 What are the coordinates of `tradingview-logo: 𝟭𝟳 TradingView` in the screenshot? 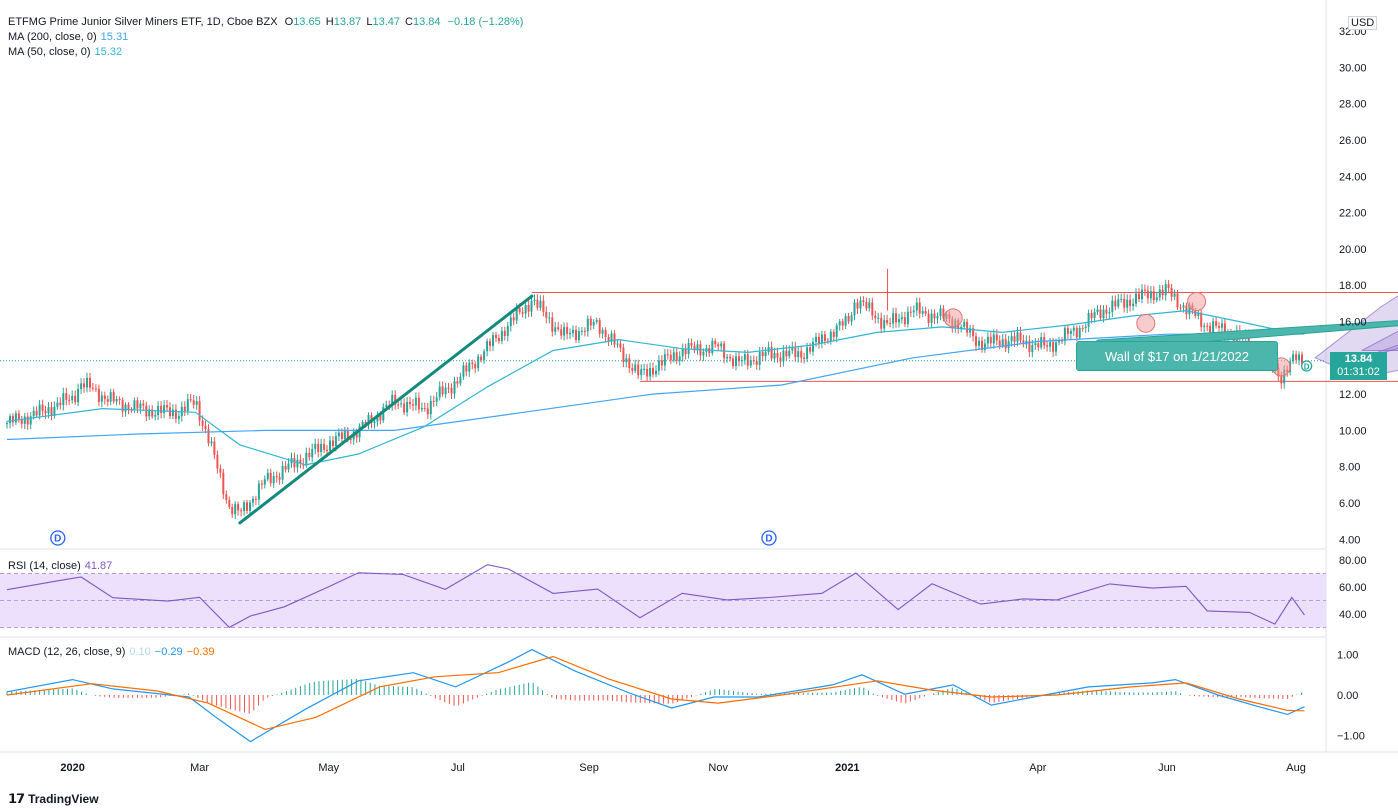 It's located at (53, 799).